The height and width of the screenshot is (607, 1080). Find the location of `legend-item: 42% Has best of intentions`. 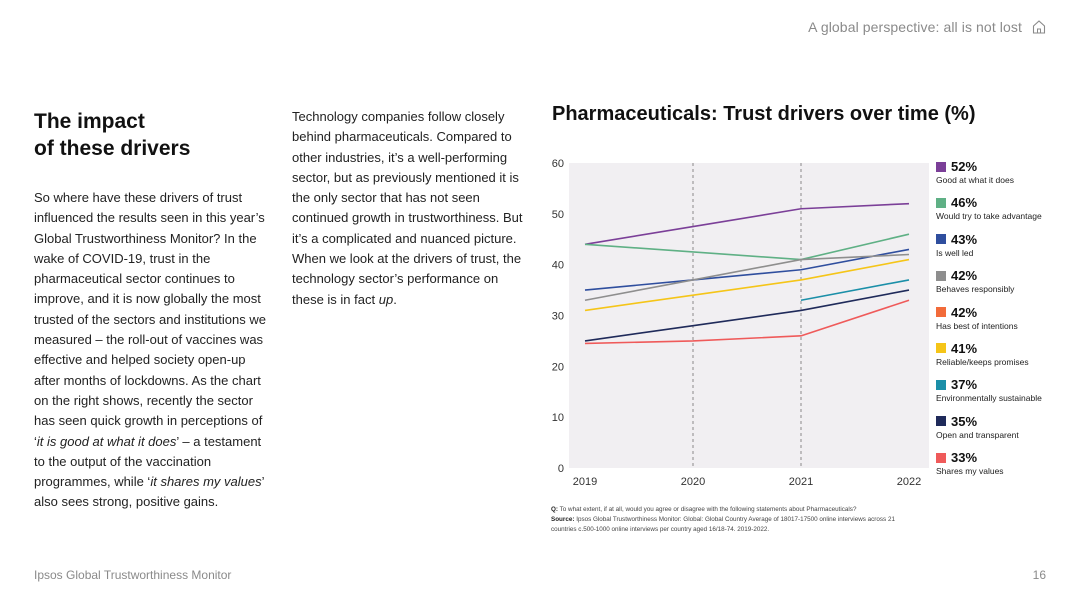

legend-item: 42% Has best of intentions is located at coordinates (1006, 322).